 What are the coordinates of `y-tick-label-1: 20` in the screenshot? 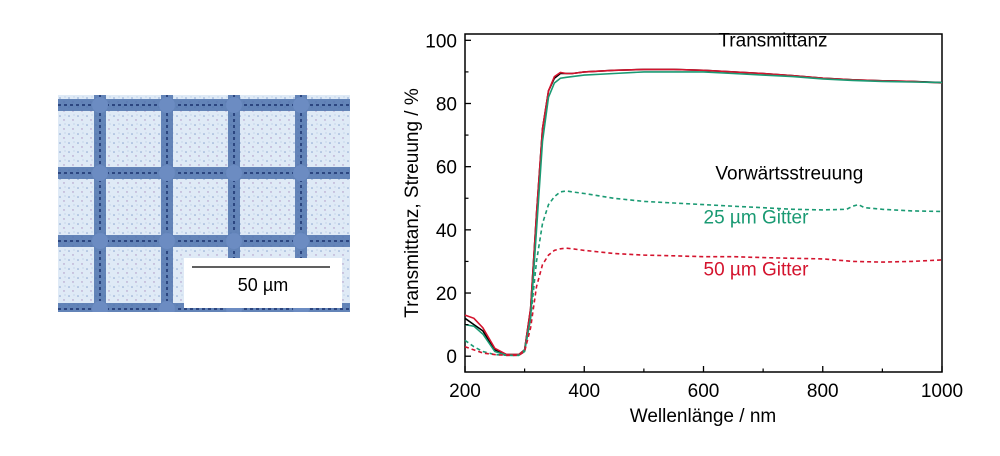 It's located at (446, 294).